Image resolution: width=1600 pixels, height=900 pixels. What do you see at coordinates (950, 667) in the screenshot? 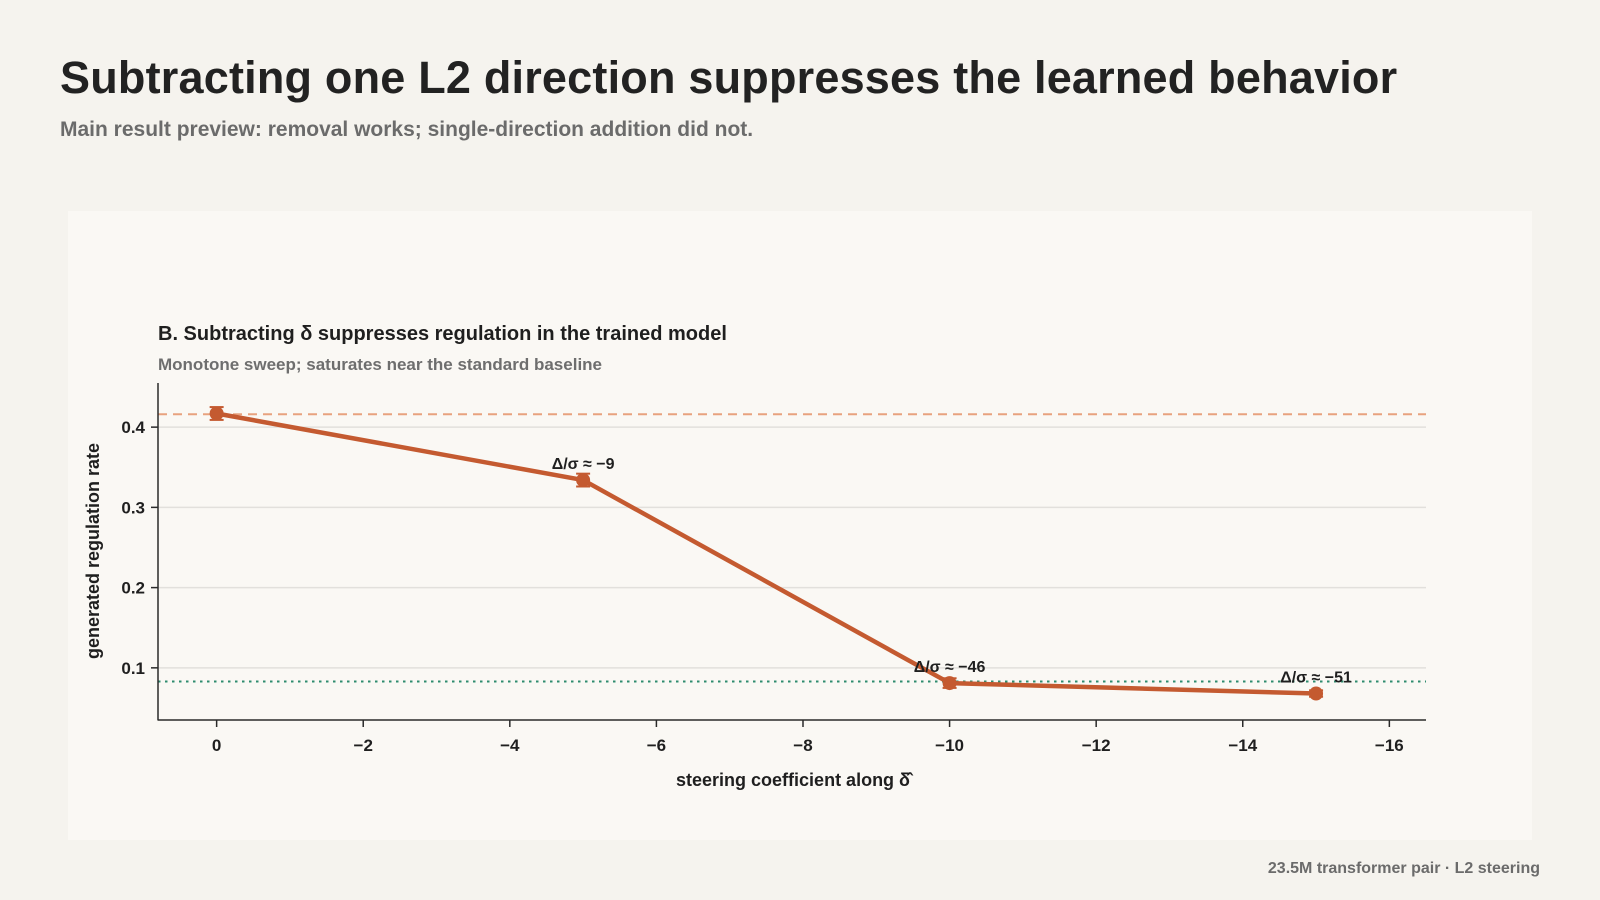
I see `annotation-2: Δ/σ ≈ −46` at bounding box center [950, 667].